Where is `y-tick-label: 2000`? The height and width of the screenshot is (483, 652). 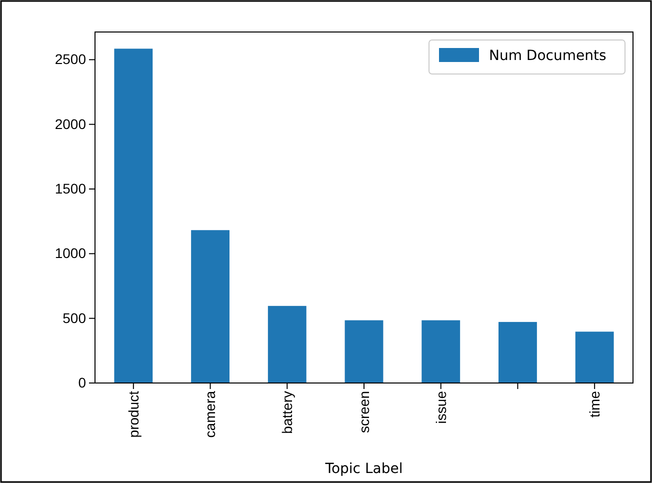 y-tick-label: 2000 is located at coordinates (70, 124).